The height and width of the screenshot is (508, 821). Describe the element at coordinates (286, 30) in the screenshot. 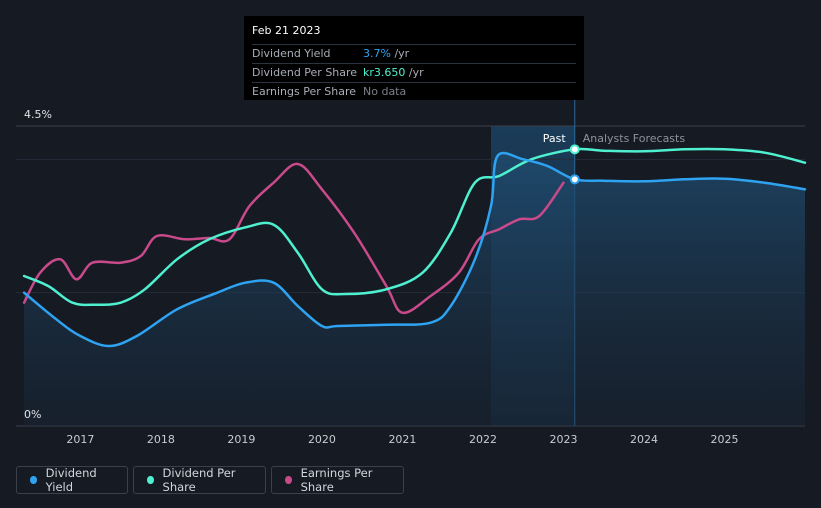

I see `tooltip-date: Feb 21 2023` at that location.